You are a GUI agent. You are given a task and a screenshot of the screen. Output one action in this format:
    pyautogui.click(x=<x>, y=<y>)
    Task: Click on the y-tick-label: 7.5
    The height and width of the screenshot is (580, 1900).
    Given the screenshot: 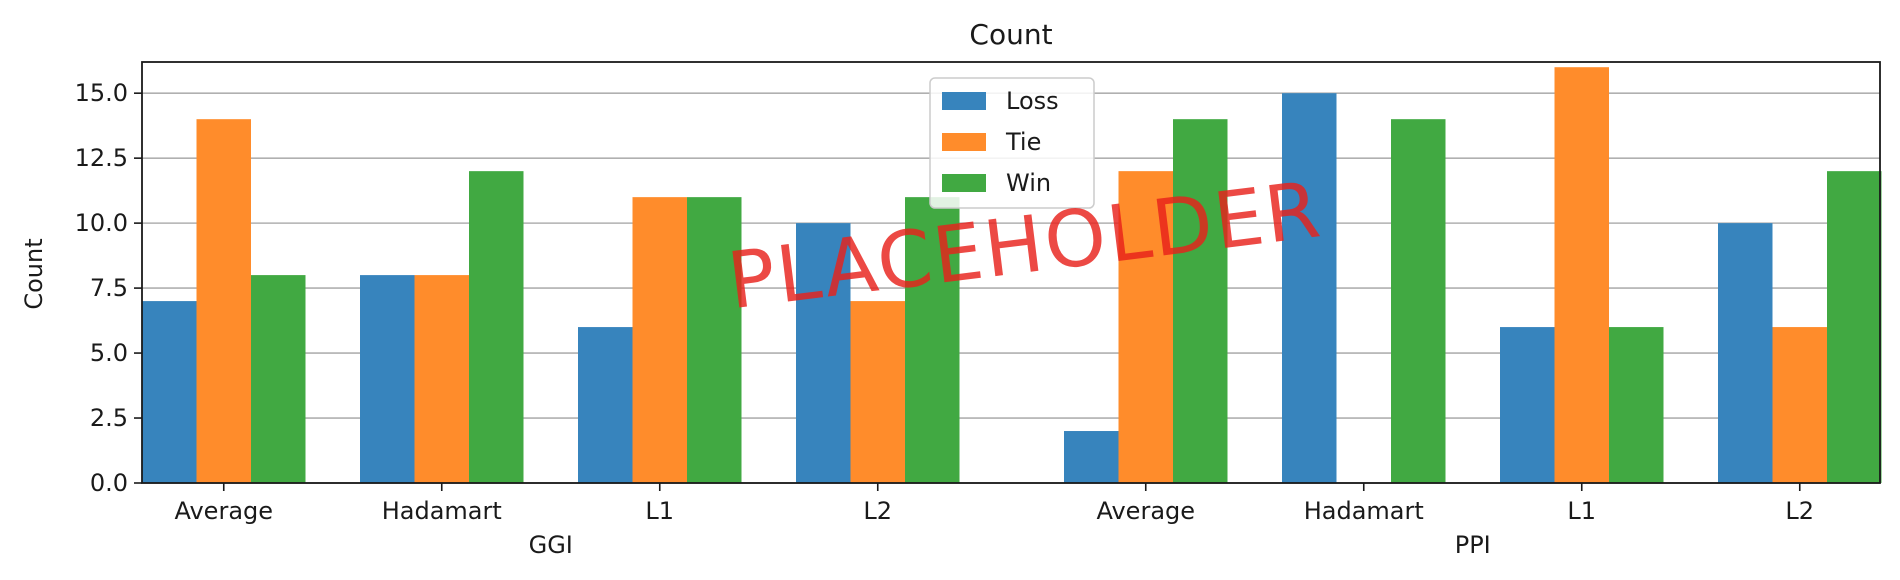 What is the action you would take?
    pyautogui.click(x=109, y=288)
    